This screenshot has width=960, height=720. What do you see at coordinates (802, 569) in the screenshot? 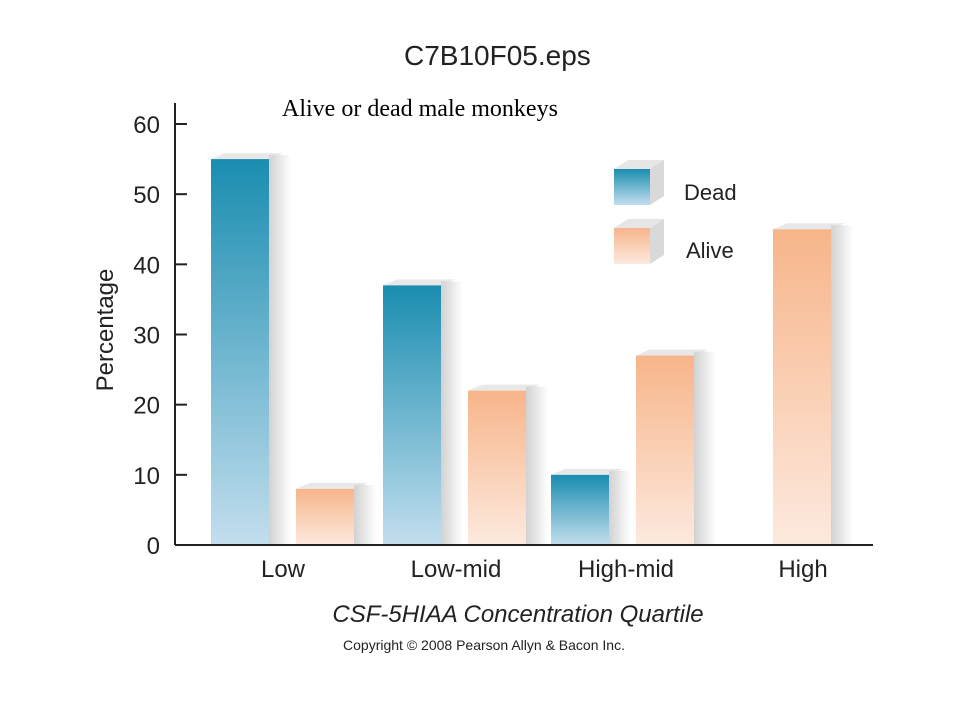
I see `x-tick-label: High` at bounding box center [802, 569].